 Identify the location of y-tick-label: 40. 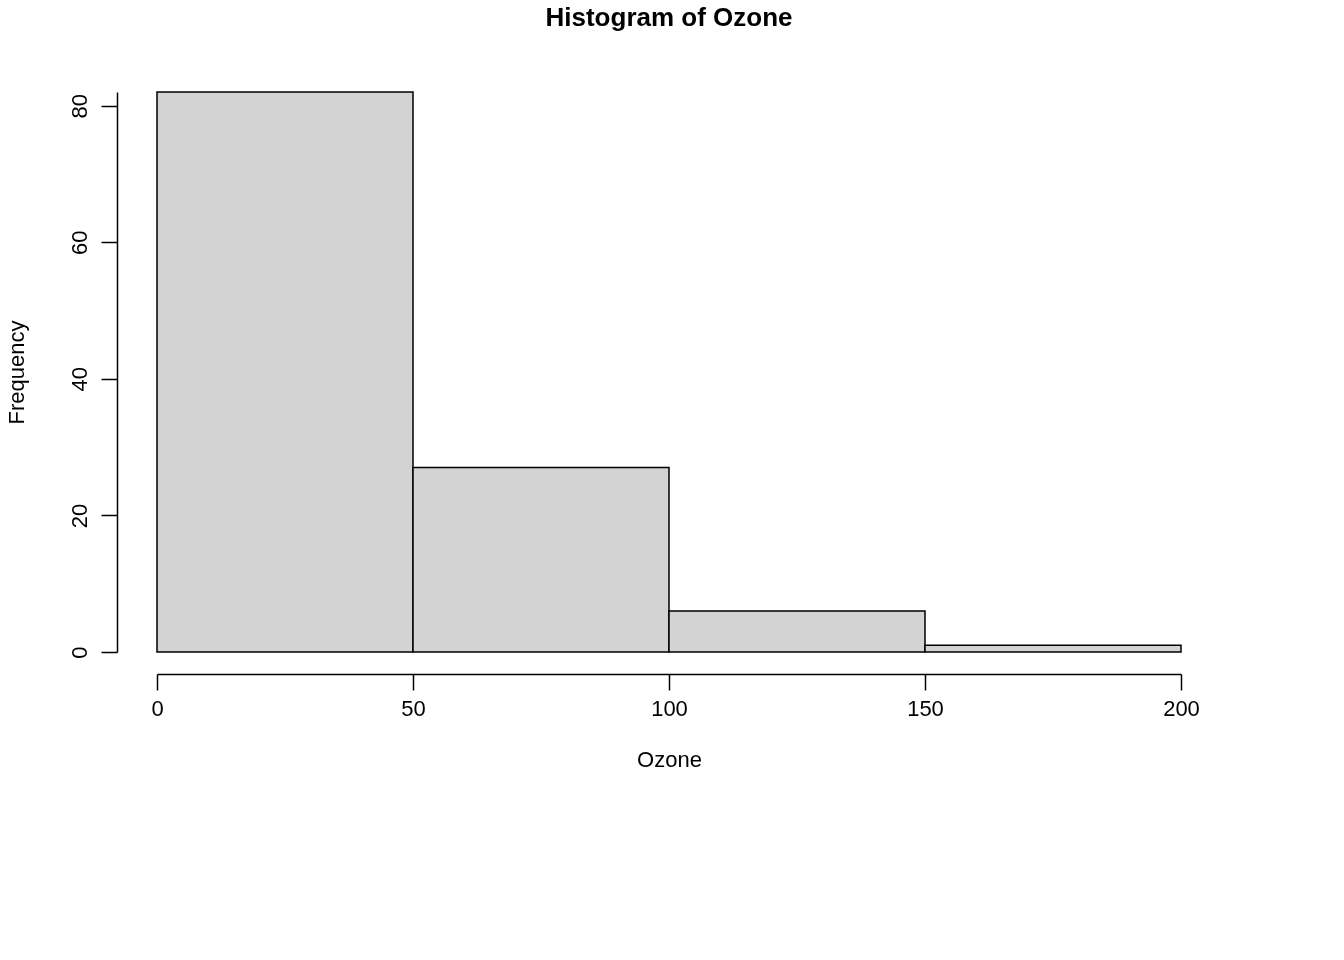
(79, 379).